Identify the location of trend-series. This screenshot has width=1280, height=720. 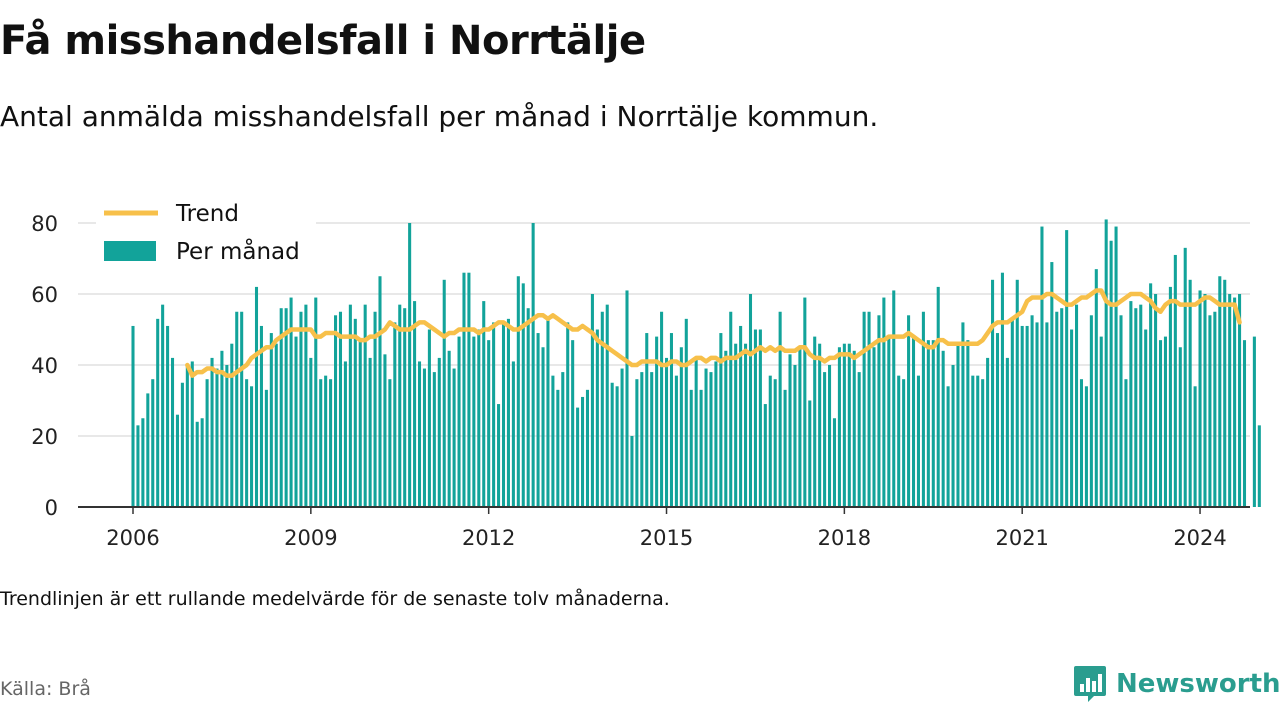
(713, 333).